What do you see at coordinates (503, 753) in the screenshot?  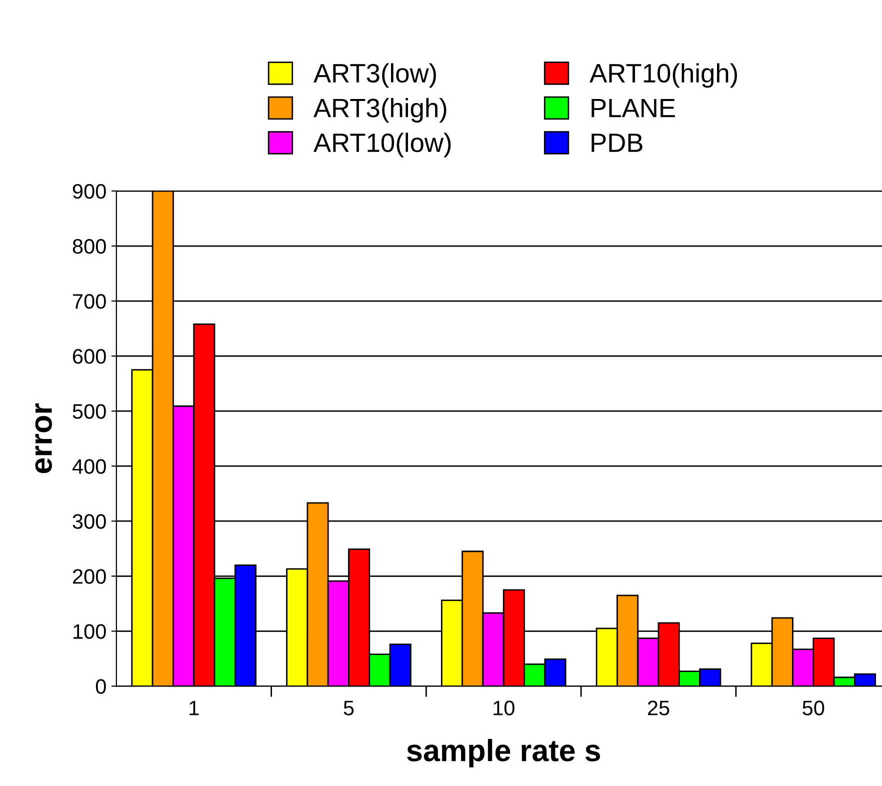 I see `x-axis-title: sample rate s` at bounding box center [503, 753].